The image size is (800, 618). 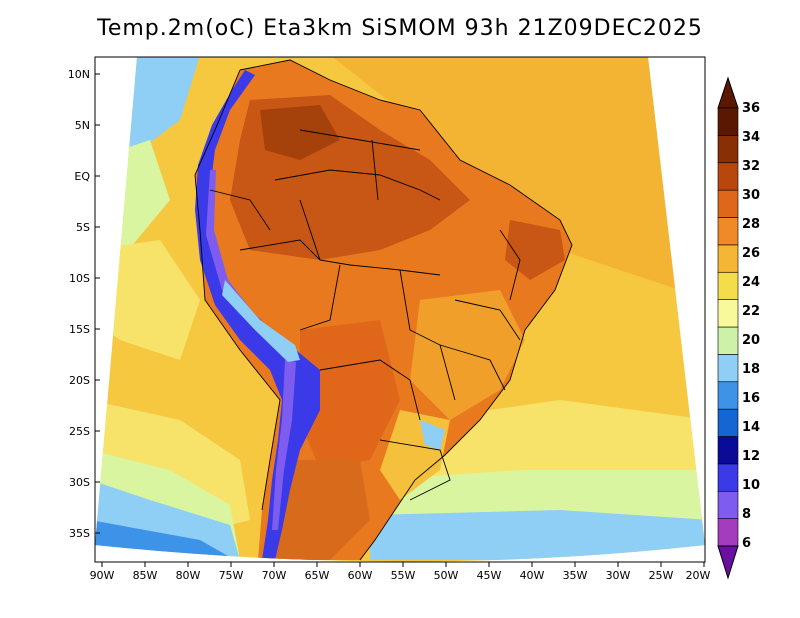 What do you see at coordinates (751, 166) in the screenshot?
I see `colorbar-label: 32` at bounding box center [751, 166].